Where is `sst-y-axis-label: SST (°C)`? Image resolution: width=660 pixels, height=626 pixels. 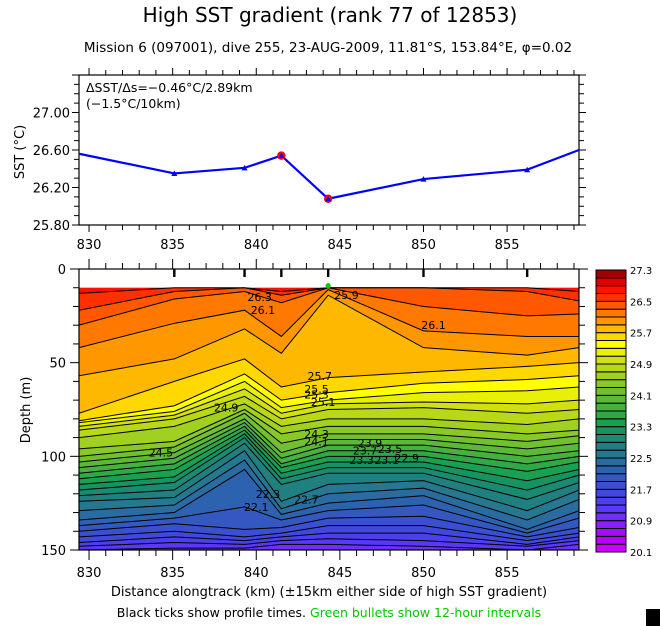
sst-y-axis-label: SST (°C) is located at coordinates (20, 152).